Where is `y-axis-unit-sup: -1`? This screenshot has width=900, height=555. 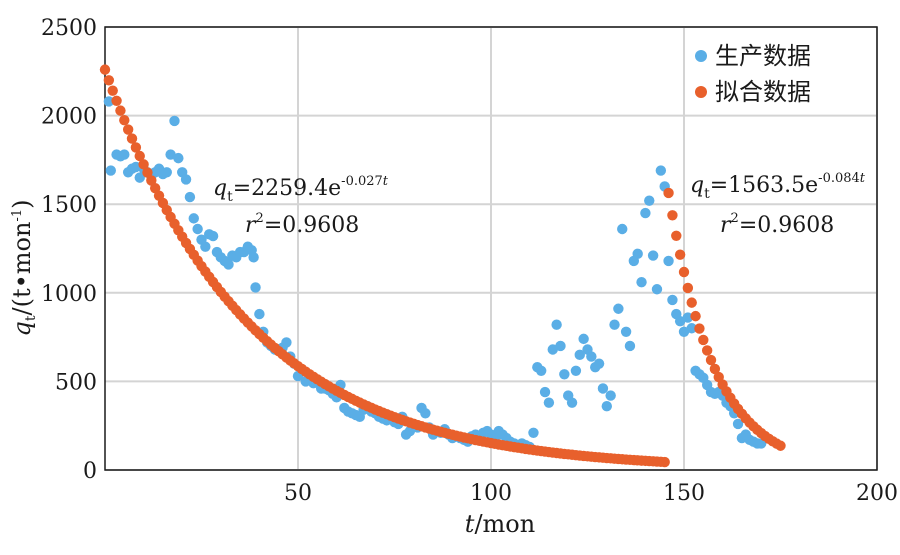 y-axis-unit-sup: -1 is located at coordinates (17, 215).